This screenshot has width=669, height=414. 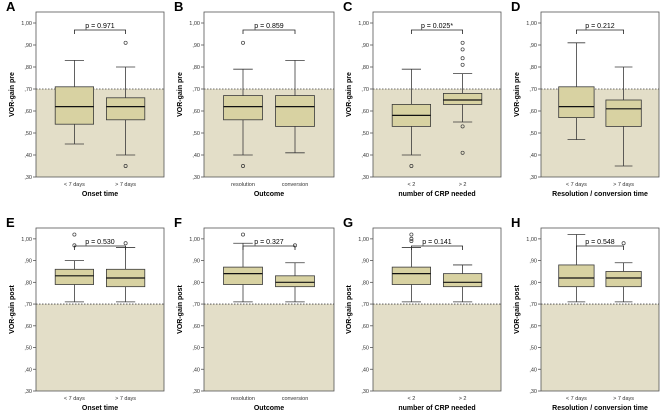 I want to click on x-axis-label: Resolution / conversion time, so click(x=600, y=408).